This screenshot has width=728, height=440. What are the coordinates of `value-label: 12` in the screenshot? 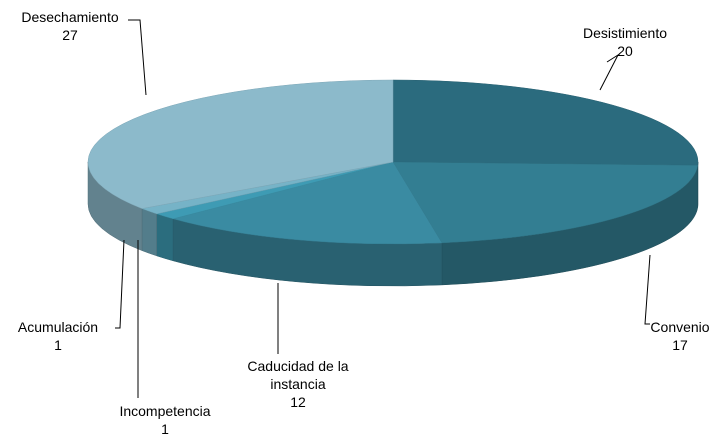 It's located at (298, 402).